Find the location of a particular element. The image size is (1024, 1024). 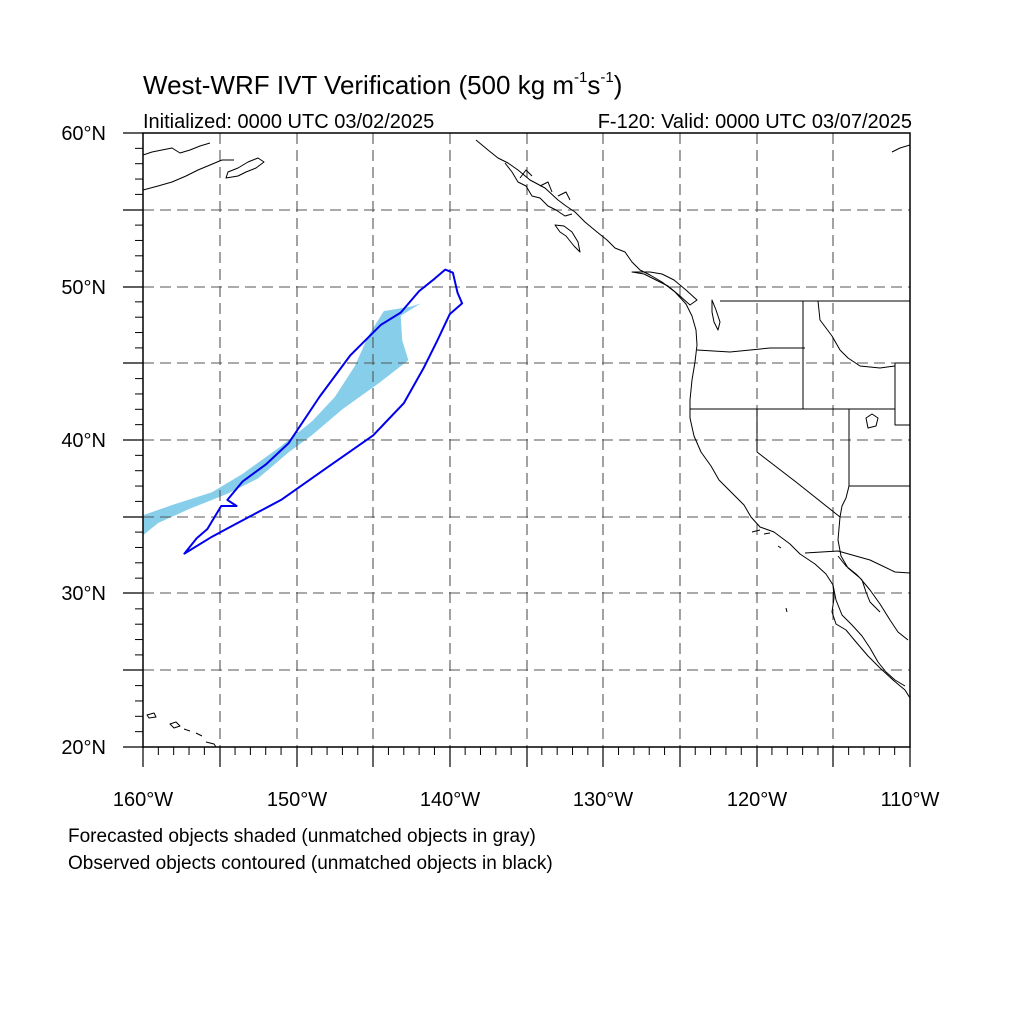

lat-label-50: 50°N is located at coordinates (83, 288).